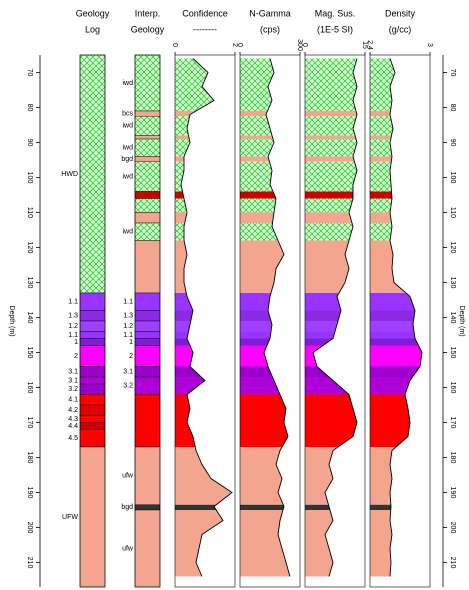 The width and height of the screenshot is (469, 590). Describe the element at coordinates (335, 29) in the screenshot. I see `track-unit: (1E-5 SI)` at that location.